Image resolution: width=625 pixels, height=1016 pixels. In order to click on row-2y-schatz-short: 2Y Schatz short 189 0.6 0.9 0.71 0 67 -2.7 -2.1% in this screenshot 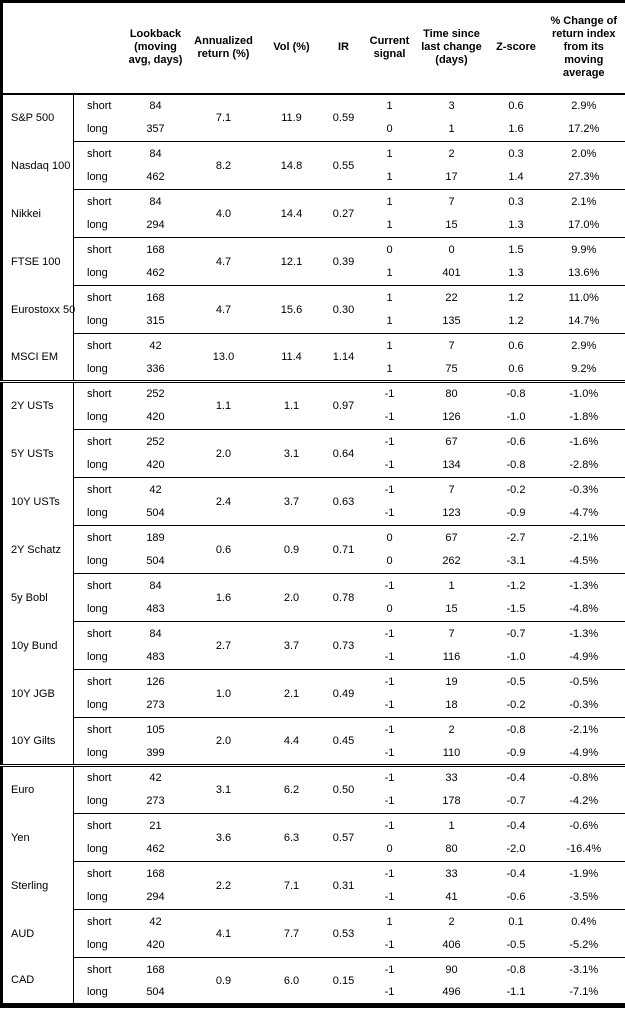, I will do `click(313, 549)`.